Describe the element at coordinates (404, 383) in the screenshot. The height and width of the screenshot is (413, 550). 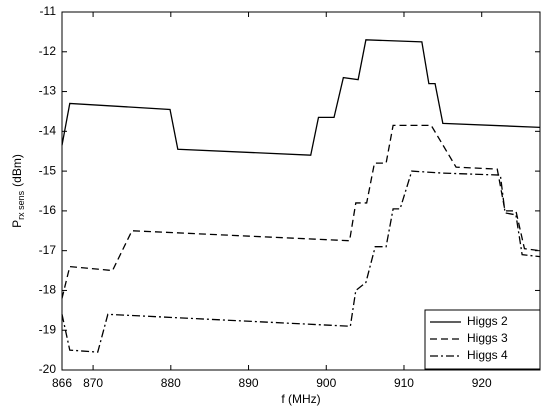
I see `x-tick-label: 910` at that location.